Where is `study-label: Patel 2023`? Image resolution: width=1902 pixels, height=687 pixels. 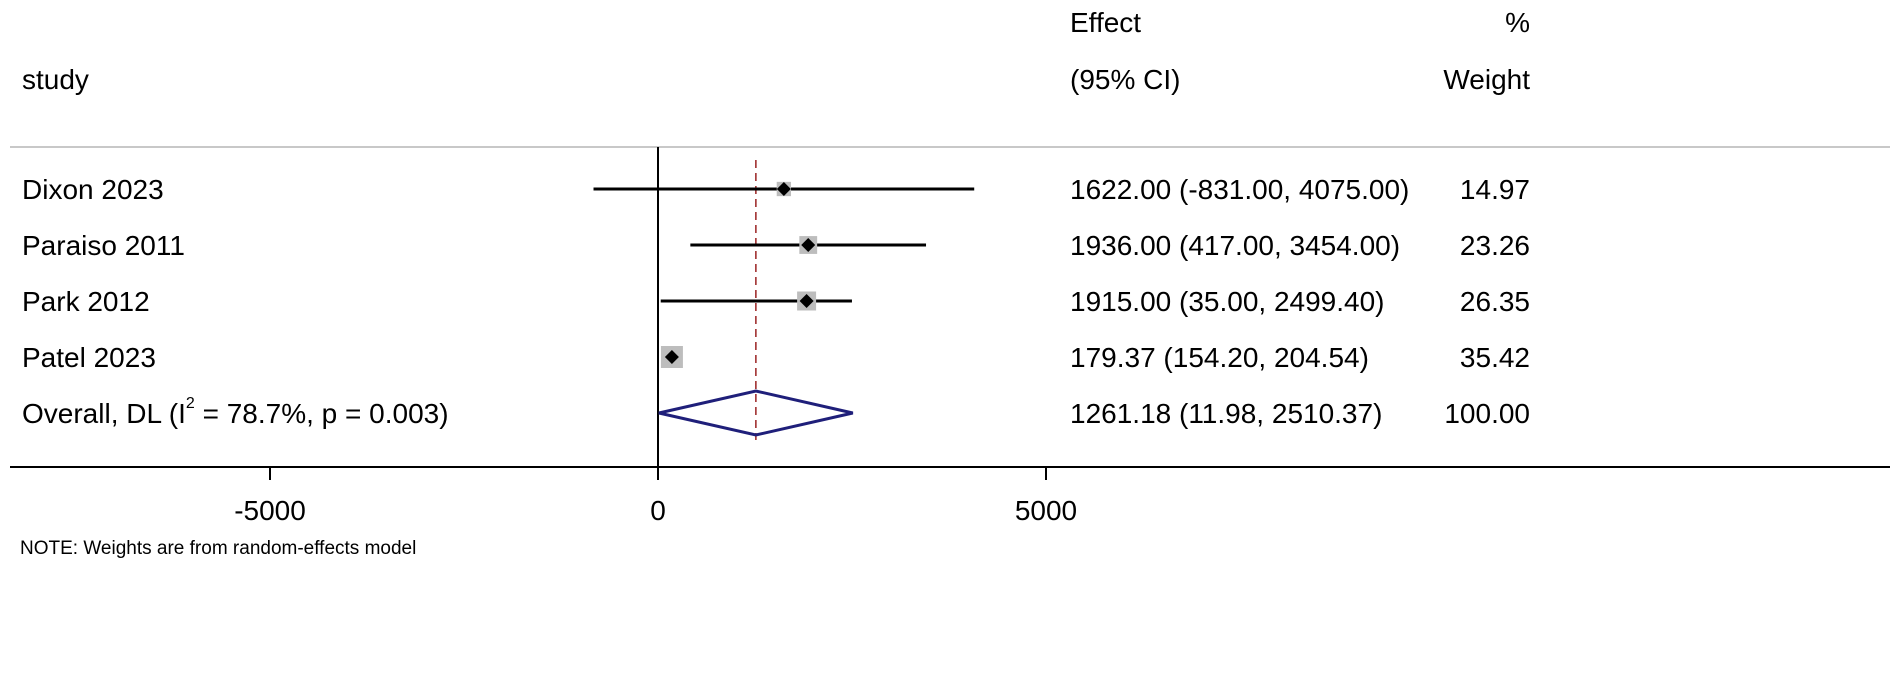 study-label: Patel 2023 is located at coordinates (89, 357).